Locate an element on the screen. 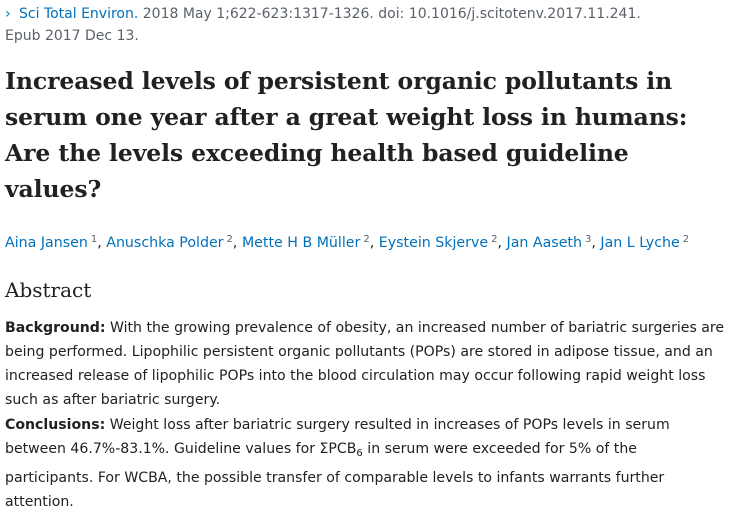 The height and width of the screenshot is (514, 730). author-link: Jan L Lyche is located at coordinates (640, 243).